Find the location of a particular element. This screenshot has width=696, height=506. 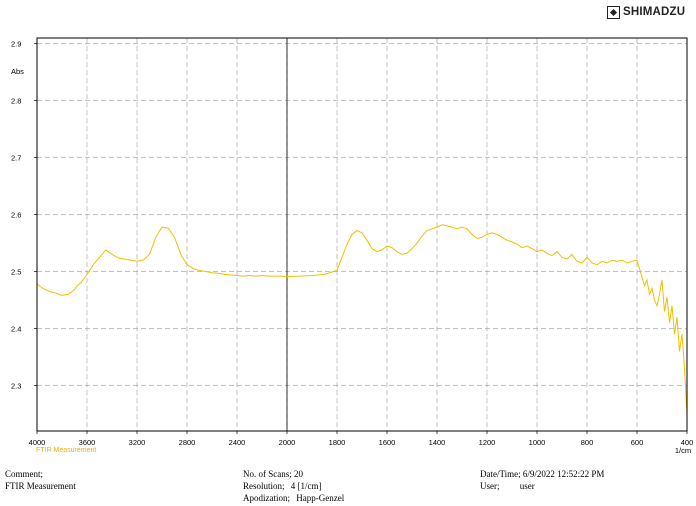

datetime-row: Date/Time; 6/9/2022 12:52:22 PM is located at coordinates (542, 474).